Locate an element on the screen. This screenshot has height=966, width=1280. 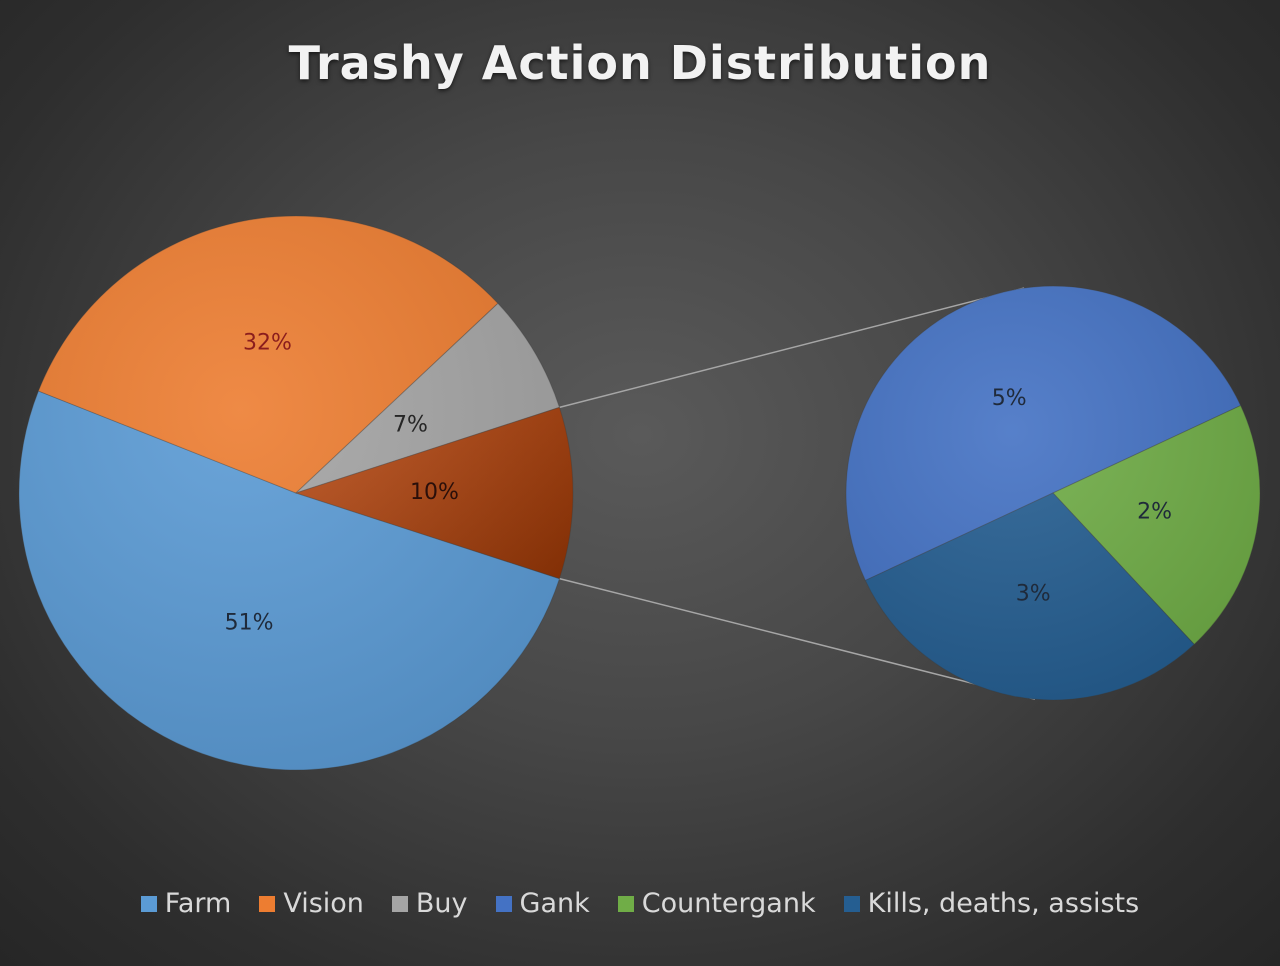
legend-label: Farm is located at coordinates (198, 903).